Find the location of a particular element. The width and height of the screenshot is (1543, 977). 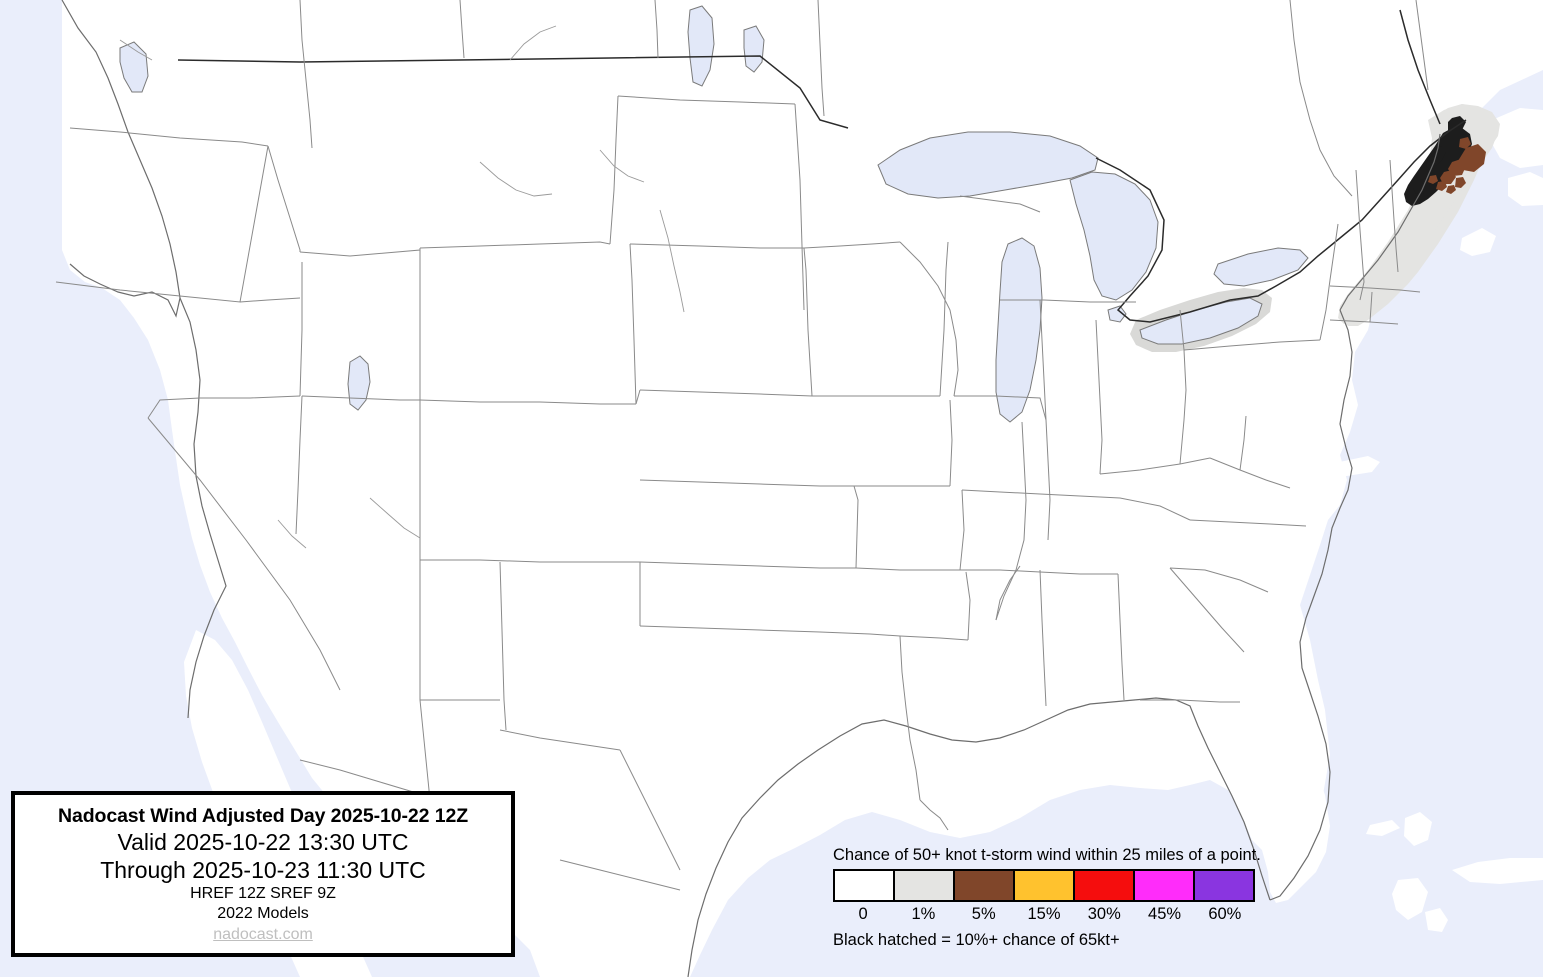

legend-swatch-45pct is located at coordinates (1165, 886).